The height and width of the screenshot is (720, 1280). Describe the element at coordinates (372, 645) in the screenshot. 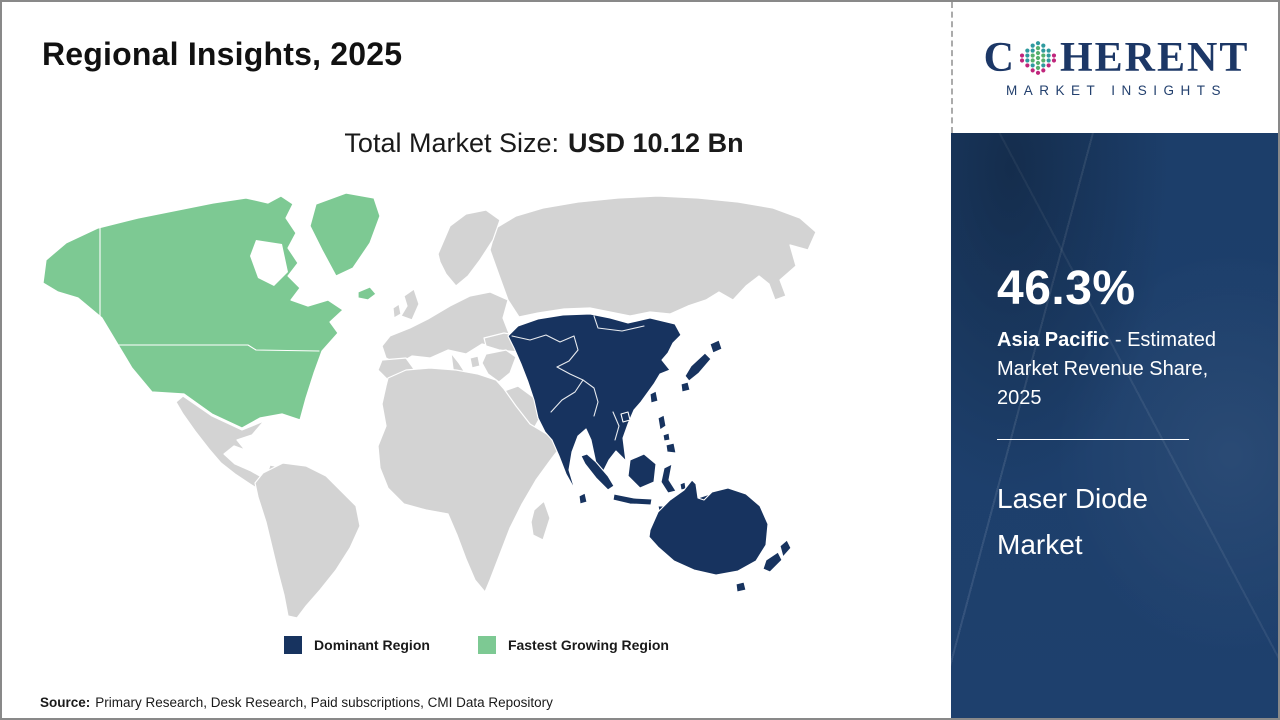

I see `dominant-region-label: Dominant Region` at that location.